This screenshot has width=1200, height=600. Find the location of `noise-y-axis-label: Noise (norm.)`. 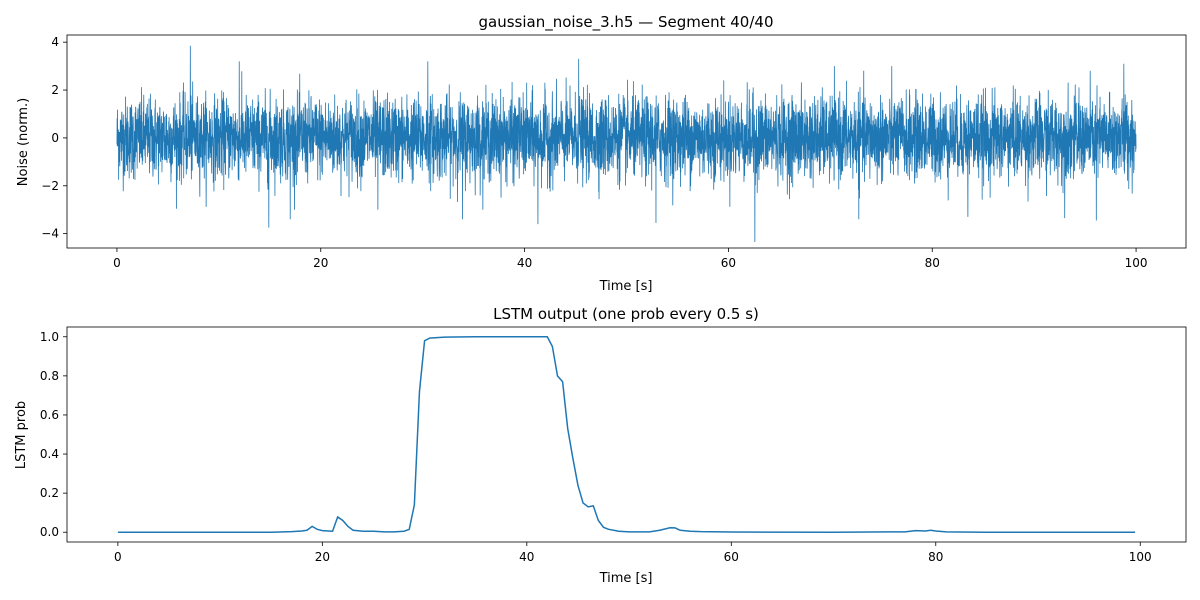

noise-y-axis-label: Noise (norm.) is located at coordinates (23, 142).